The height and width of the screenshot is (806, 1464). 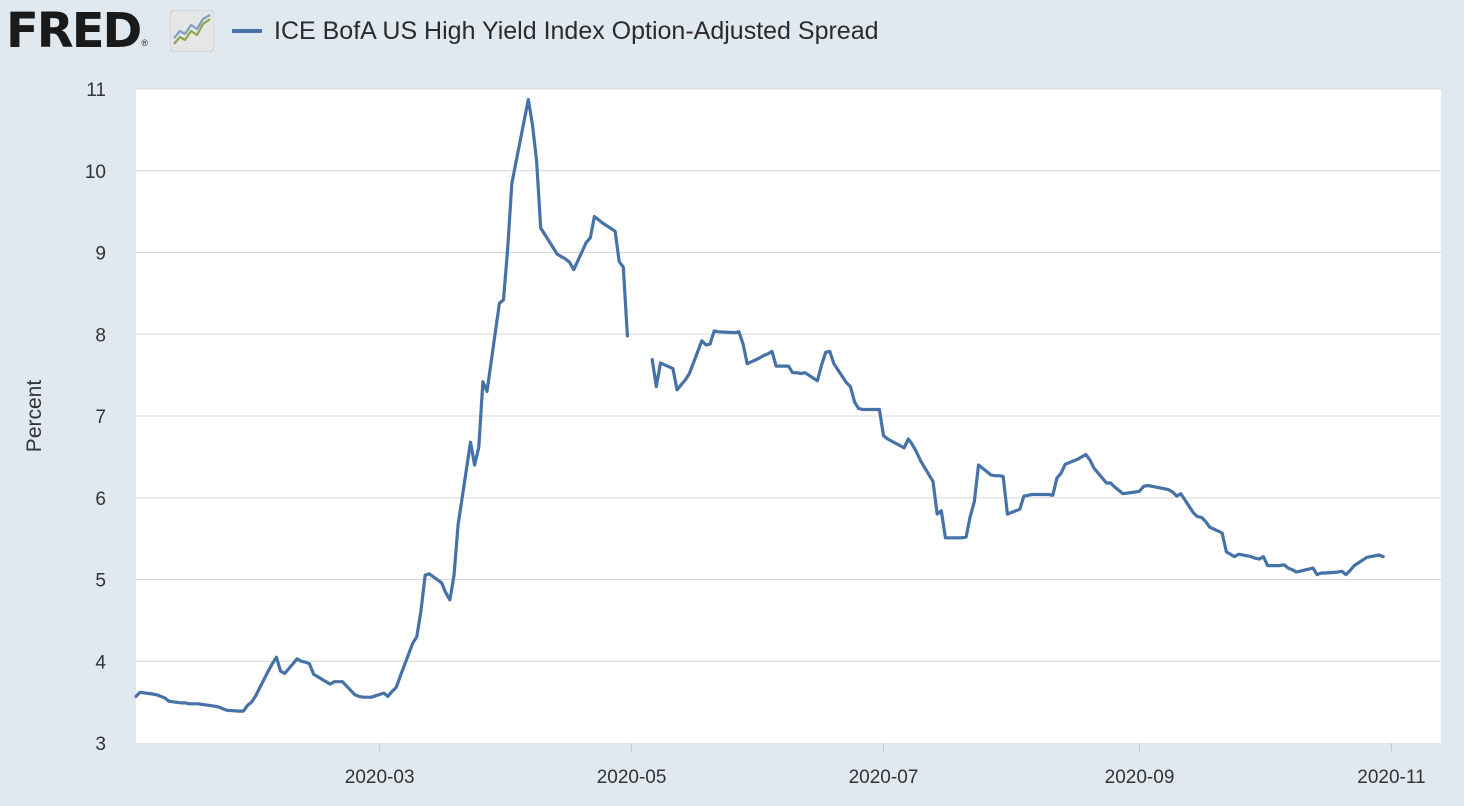 I want to click on y-tick-label: 7, so click(x=100, y=417).